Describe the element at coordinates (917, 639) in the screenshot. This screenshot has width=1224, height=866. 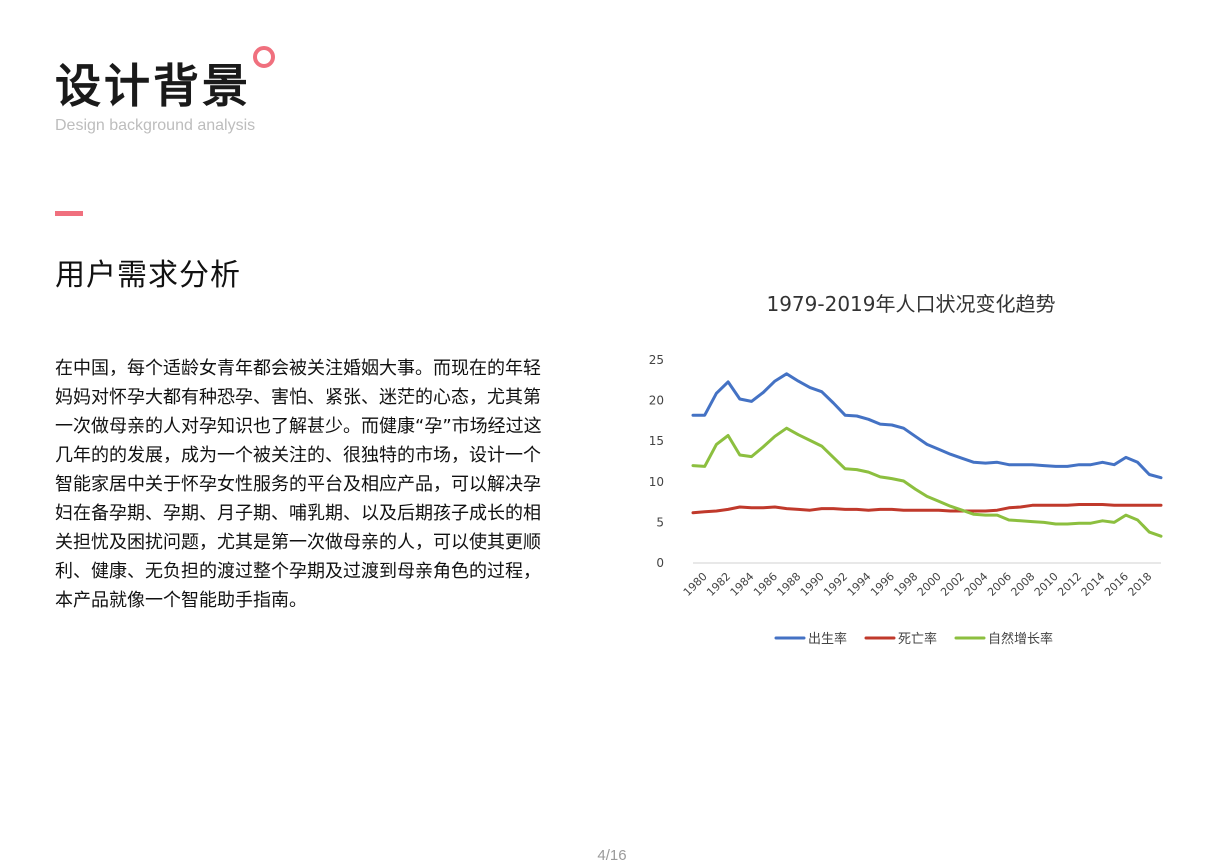
I see `legend-label: 死亡率` at that location.